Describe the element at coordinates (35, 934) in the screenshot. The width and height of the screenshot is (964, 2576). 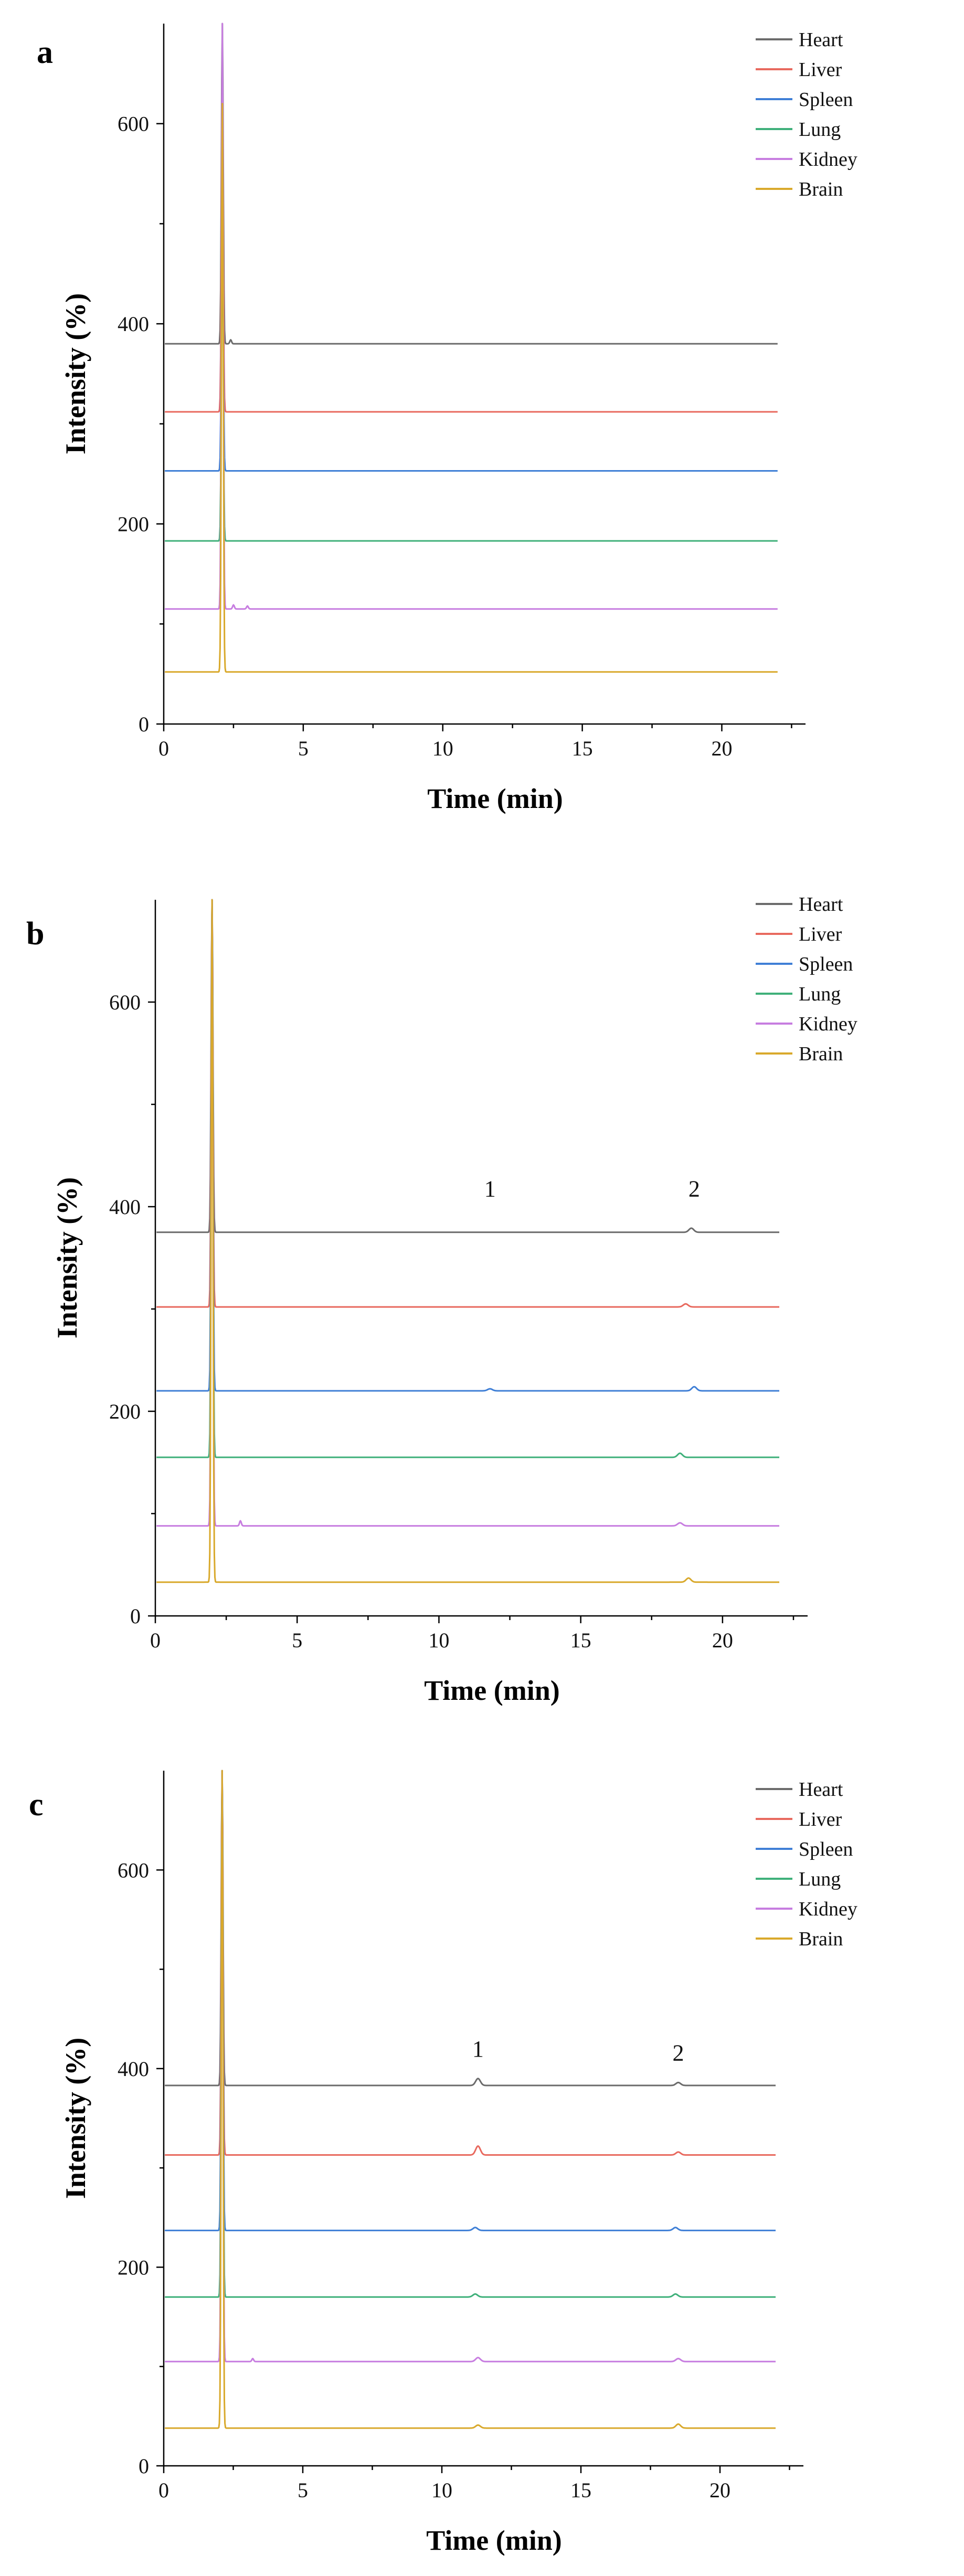
I see `panel-label: b` at that location.